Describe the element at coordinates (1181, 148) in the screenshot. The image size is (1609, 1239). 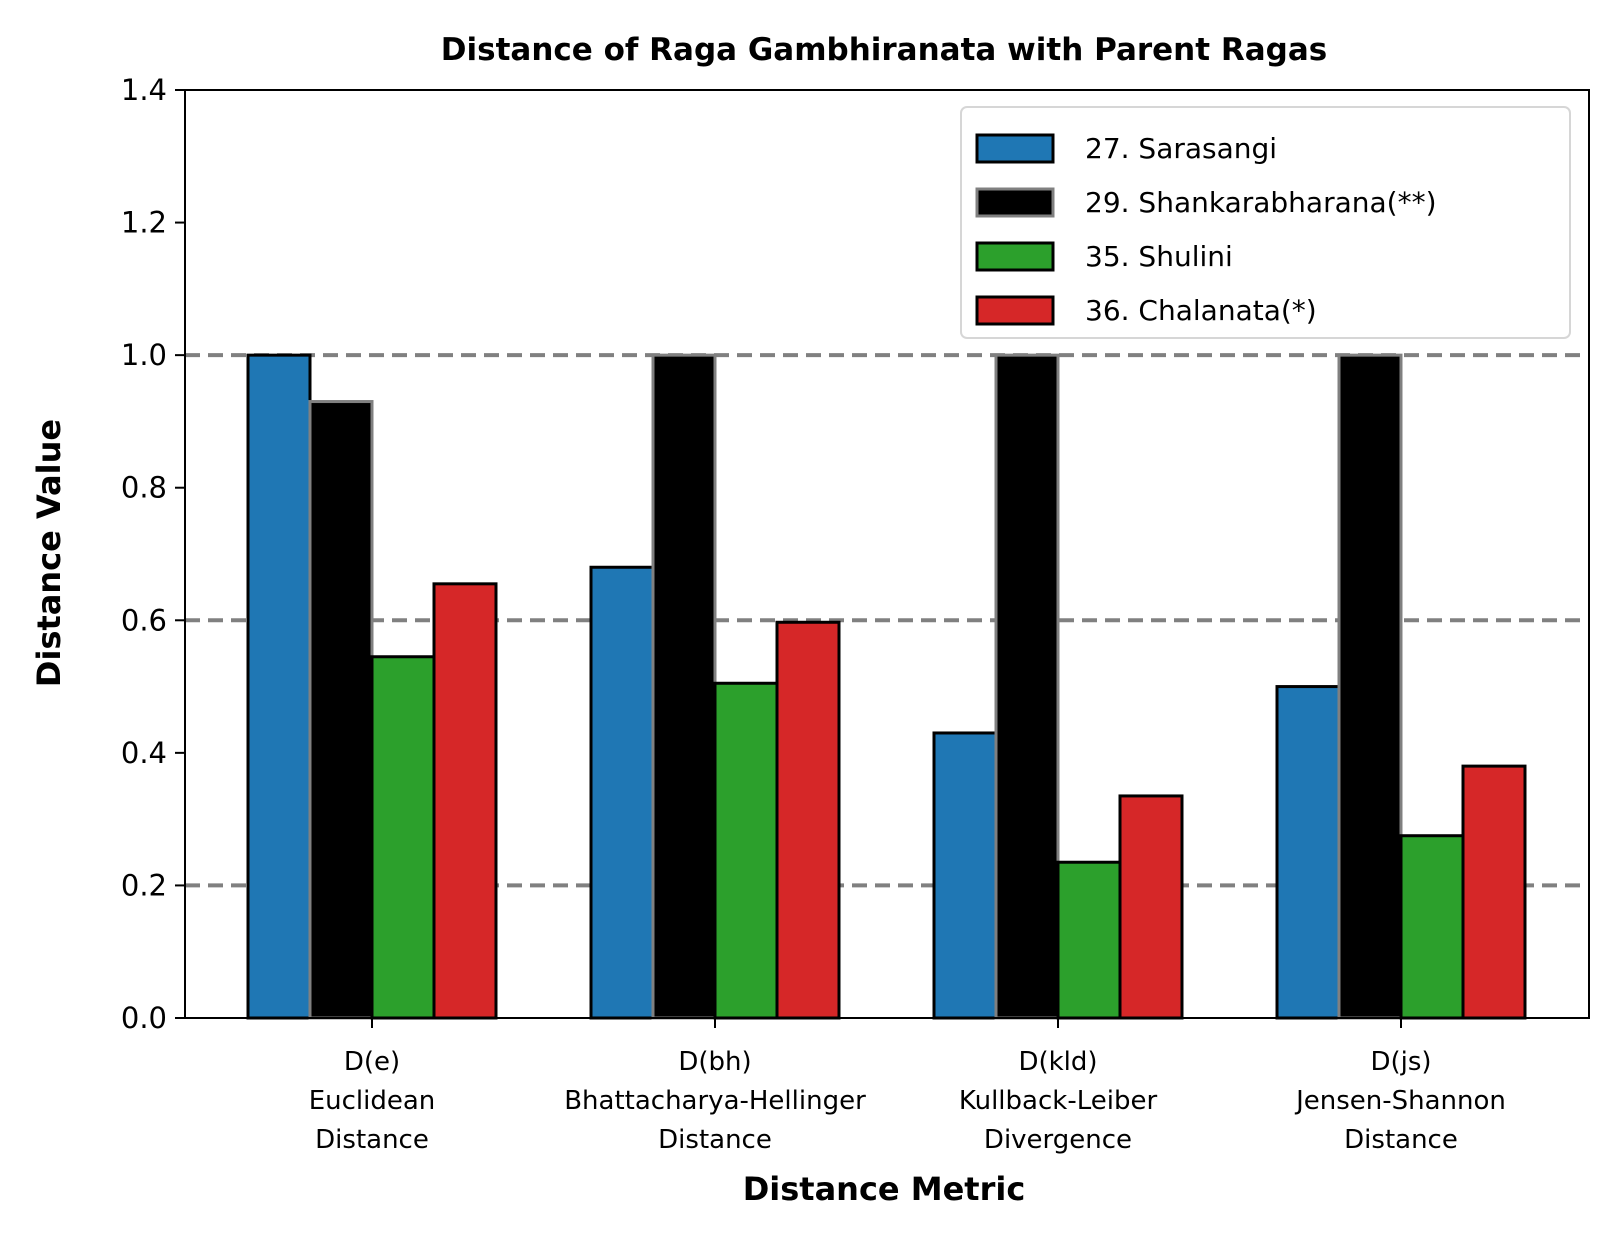
I see `legend-label: 27. Sarasangi` at that location.